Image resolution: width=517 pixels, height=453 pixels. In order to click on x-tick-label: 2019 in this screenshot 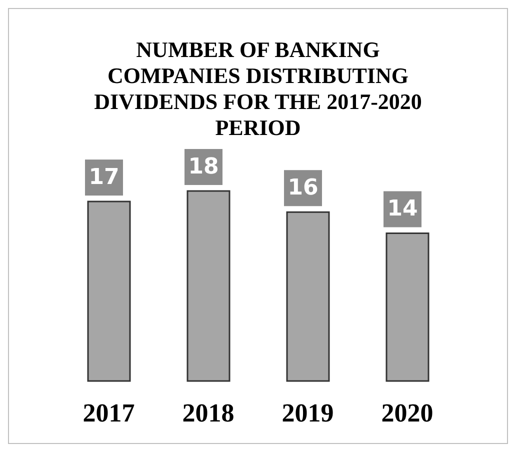, I will do `click(308, 413)`.